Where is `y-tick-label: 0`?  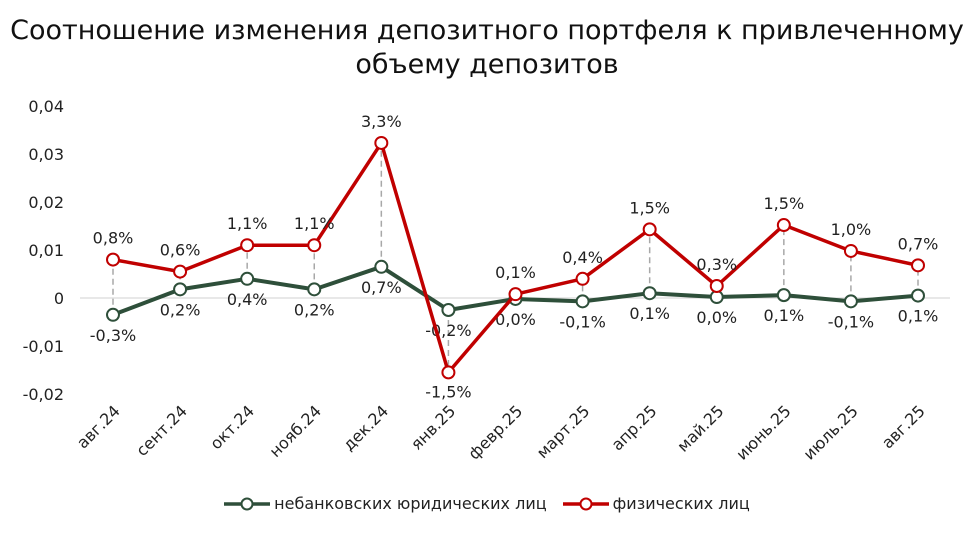
y-tick-label: 0 is located at coordinates (59, 298).